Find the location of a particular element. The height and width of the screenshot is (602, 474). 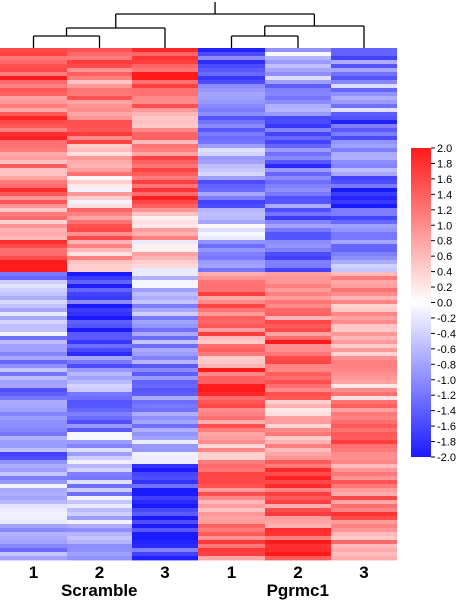

colorbar-tick-label: -0.6 is located at coordinates (446, 350).